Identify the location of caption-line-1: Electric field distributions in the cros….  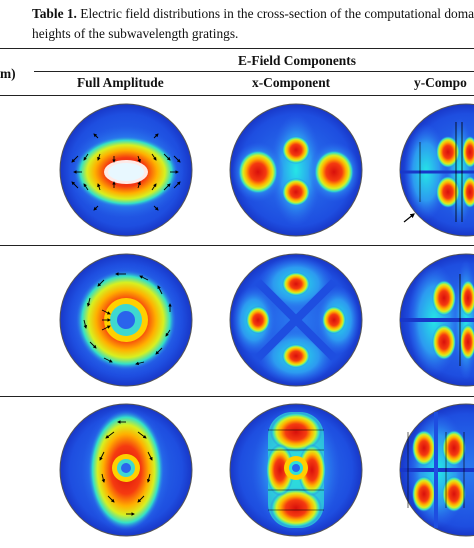
(277, 13).